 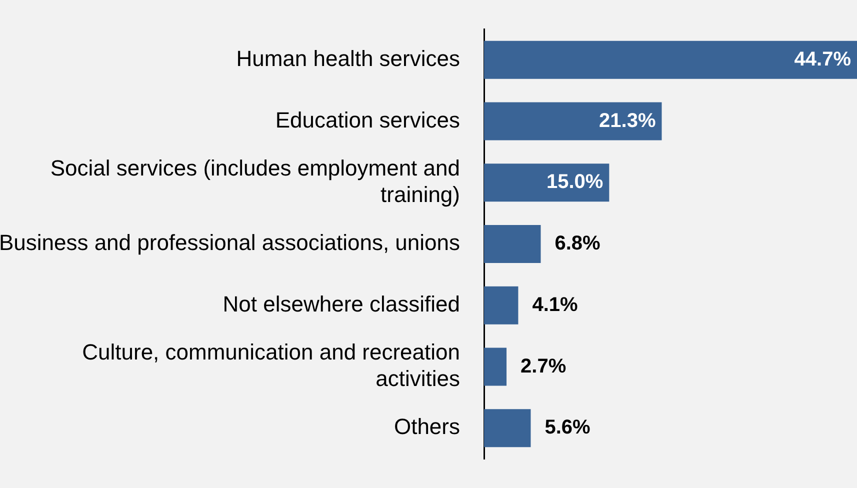 What do you see at coordinates (427, 427) in the screenshot?
I see `y-tick-label: Others` at bounding box center [427, 427].